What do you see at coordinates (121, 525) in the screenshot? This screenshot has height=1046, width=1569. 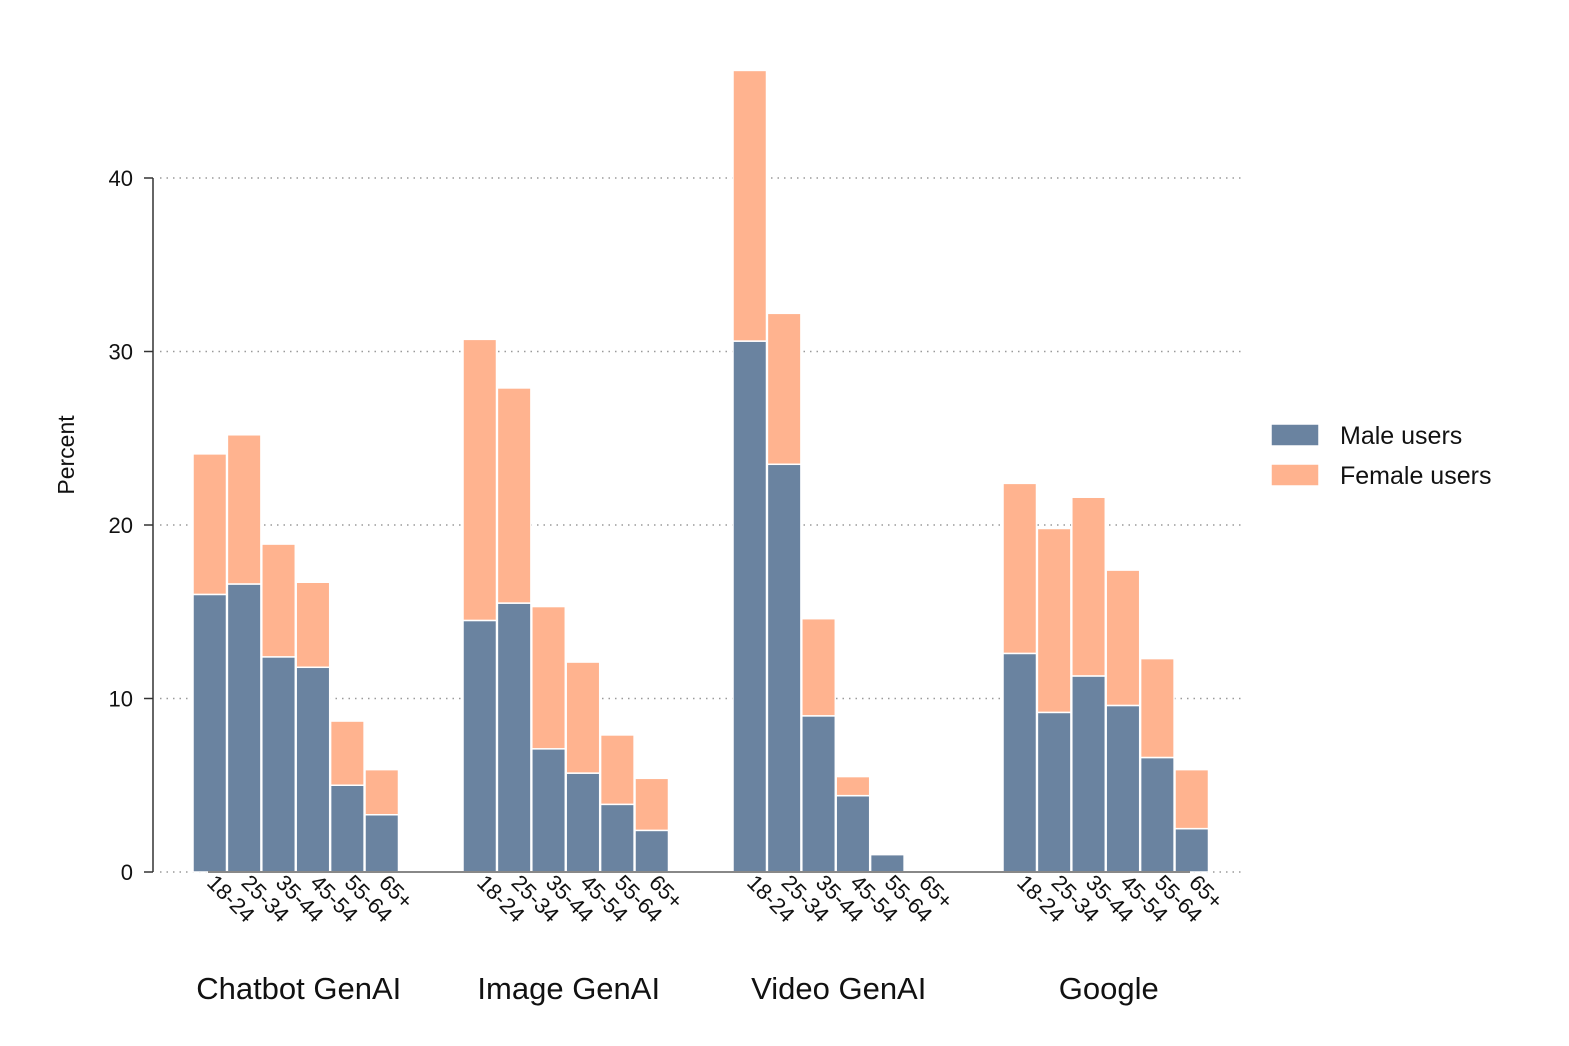 I see `y-tick-label: 20` at bounding box center [121, 525].